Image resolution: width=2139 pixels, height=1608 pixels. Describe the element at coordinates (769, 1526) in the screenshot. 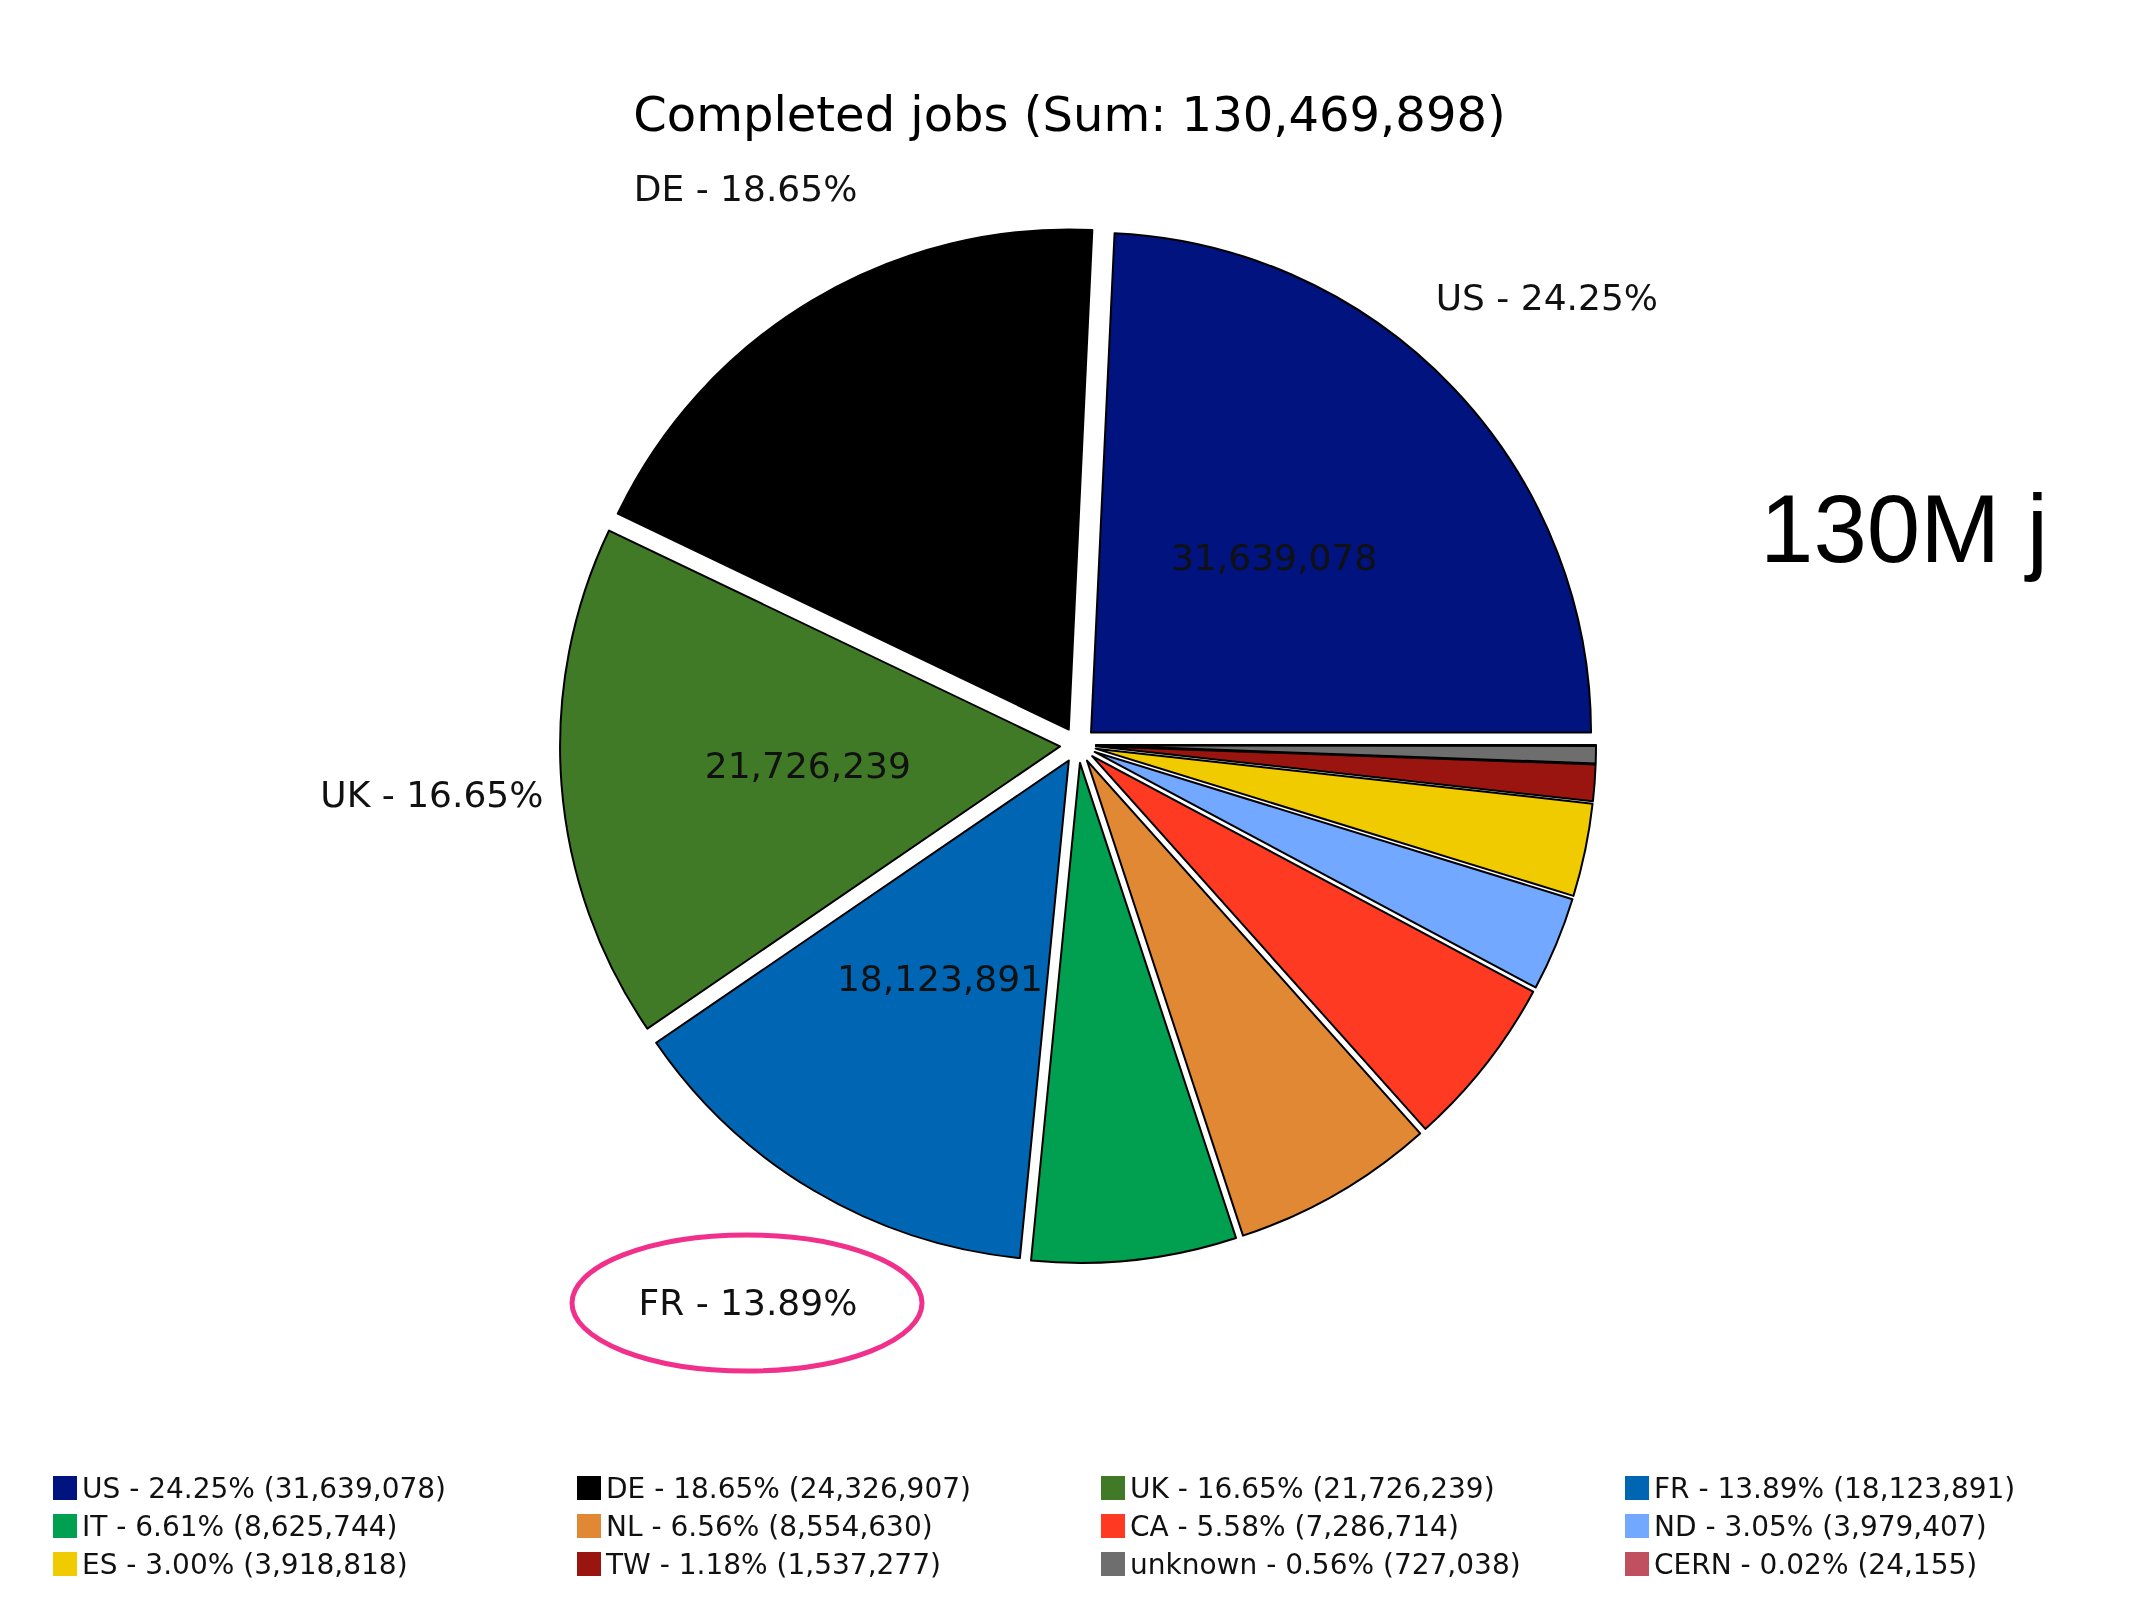

I see `legend-label: NL - 6.56% (8,554,630)` at that location.